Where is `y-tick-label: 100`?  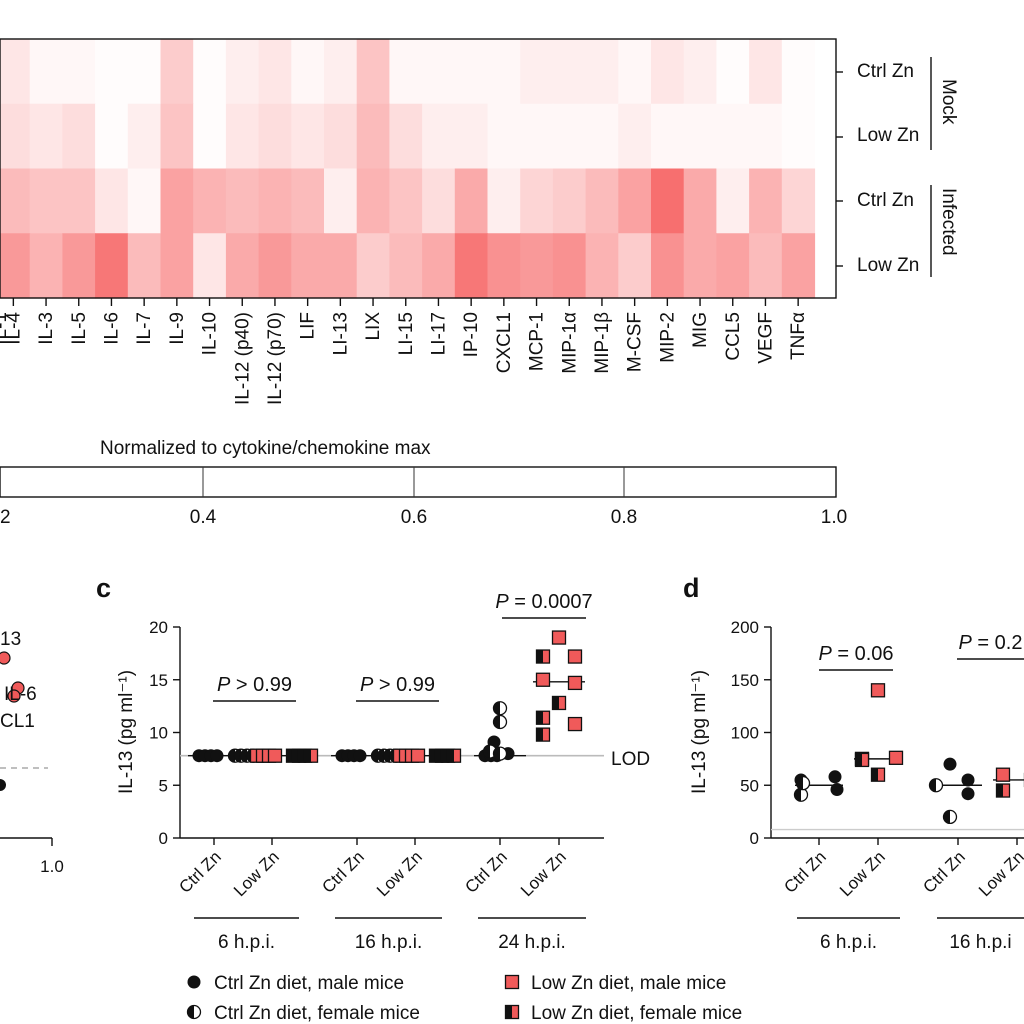 y-tick-label: 100 is located at coordinates (745, 733).